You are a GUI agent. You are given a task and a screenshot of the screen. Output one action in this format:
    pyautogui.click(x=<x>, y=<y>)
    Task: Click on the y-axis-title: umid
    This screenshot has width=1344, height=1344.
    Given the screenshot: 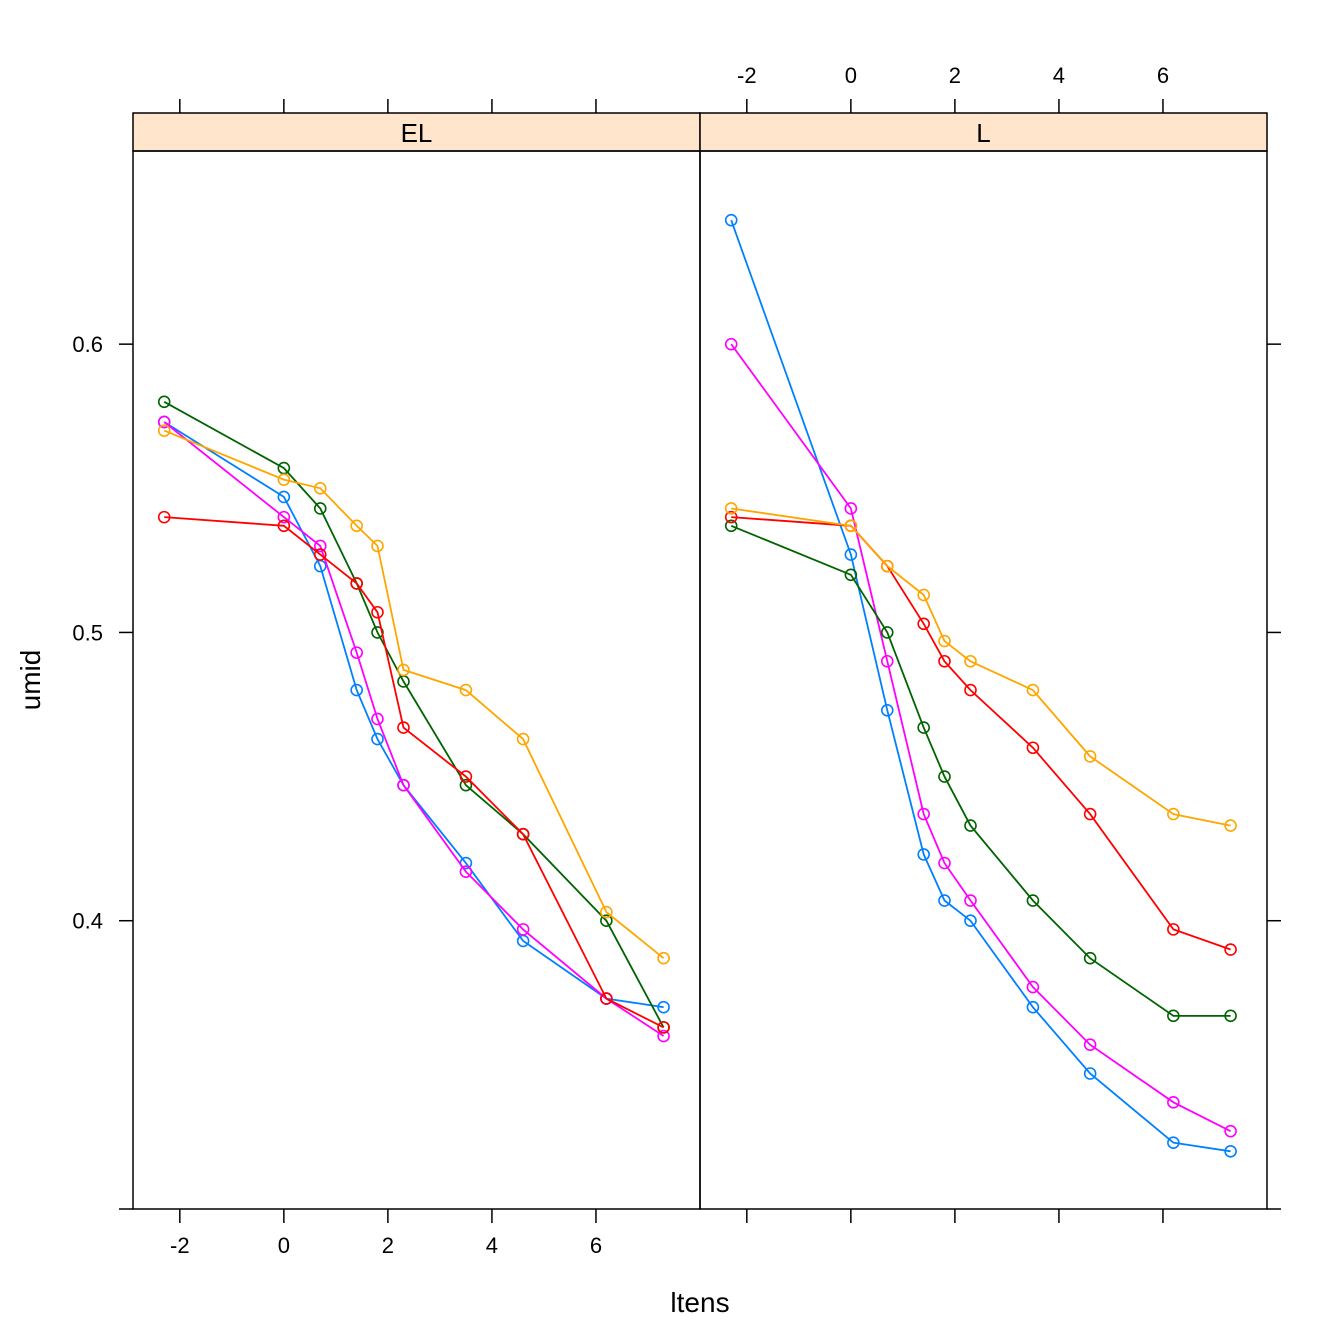 What is the action you would take?
    pyautogui.click(x=30, y=680)
    